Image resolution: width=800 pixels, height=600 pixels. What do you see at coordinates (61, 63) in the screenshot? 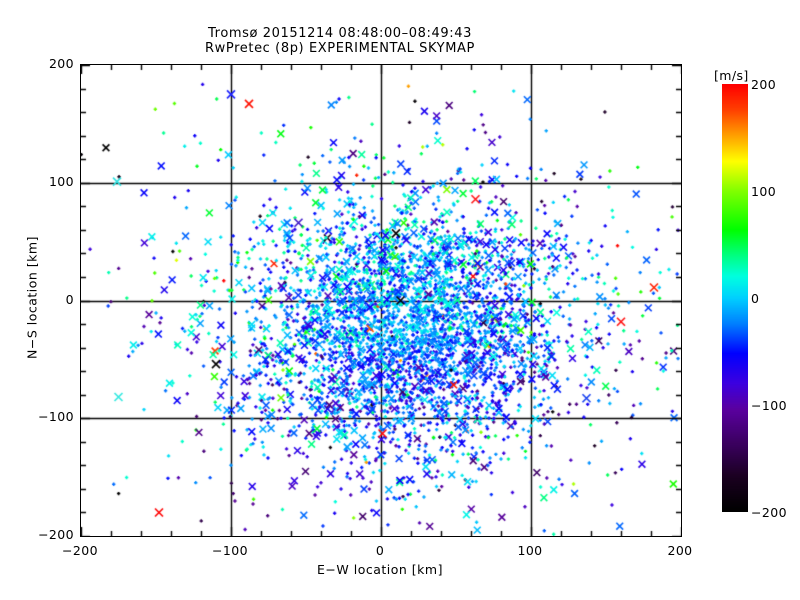
I see `y-tick-label: 200` at bounding box center [61, 63].